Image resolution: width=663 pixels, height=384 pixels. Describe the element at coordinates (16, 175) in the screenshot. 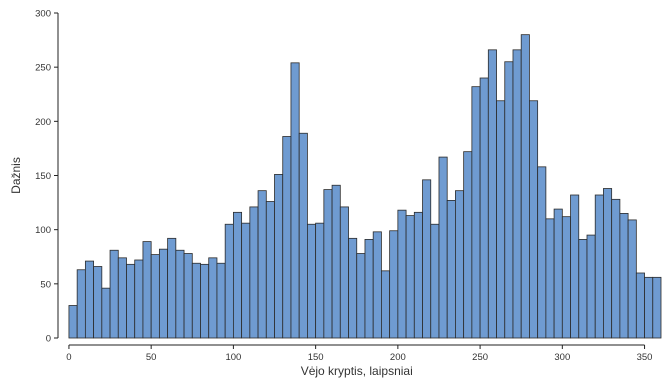

I see `y-axis-title: Dažnis` at that location.